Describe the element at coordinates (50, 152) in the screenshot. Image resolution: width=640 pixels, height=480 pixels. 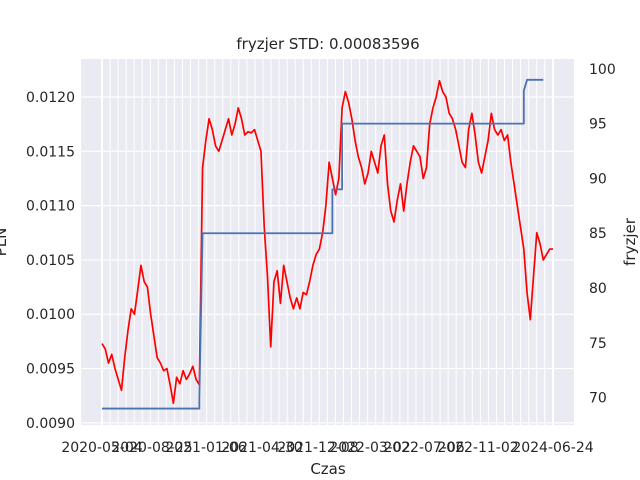
I see `y-left-tick-label: 0.0115` at that location.